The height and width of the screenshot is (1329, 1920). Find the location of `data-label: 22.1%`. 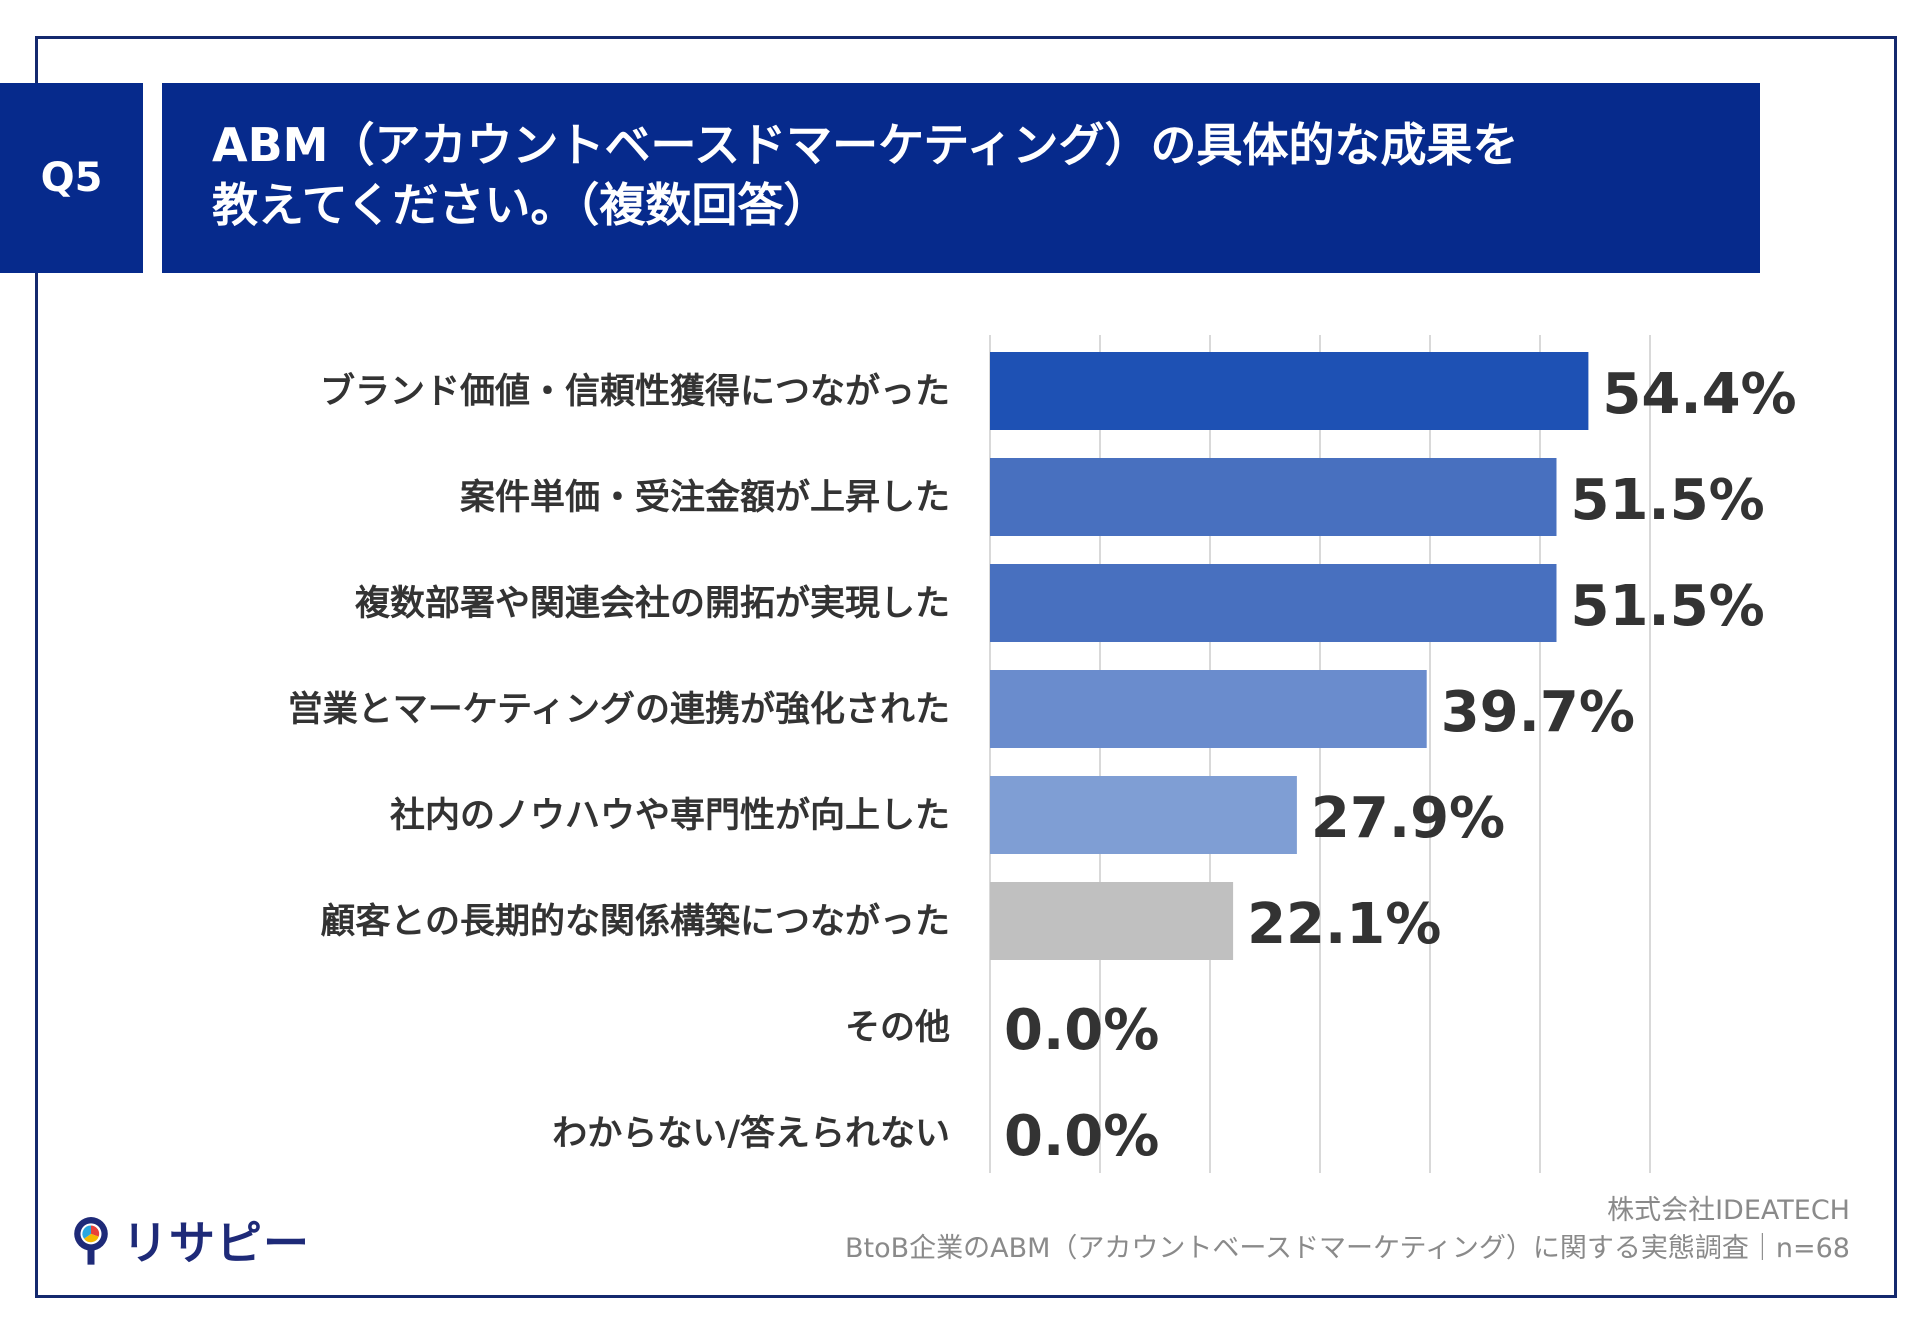

data-label: 22.1% is located at coordinates (1344, 924).